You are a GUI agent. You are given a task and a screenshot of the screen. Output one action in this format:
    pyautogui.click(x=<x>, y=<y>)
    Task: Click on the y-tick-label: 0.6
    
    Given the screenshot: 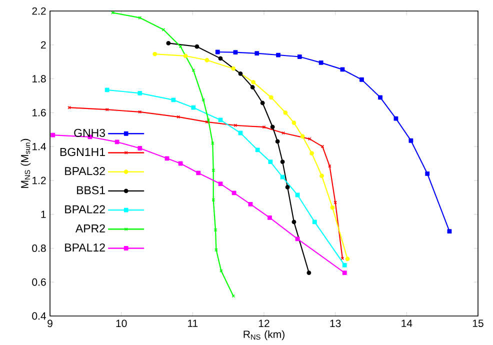 What is the action you would take?
    pyautogui.click(x=39, y=282)
    